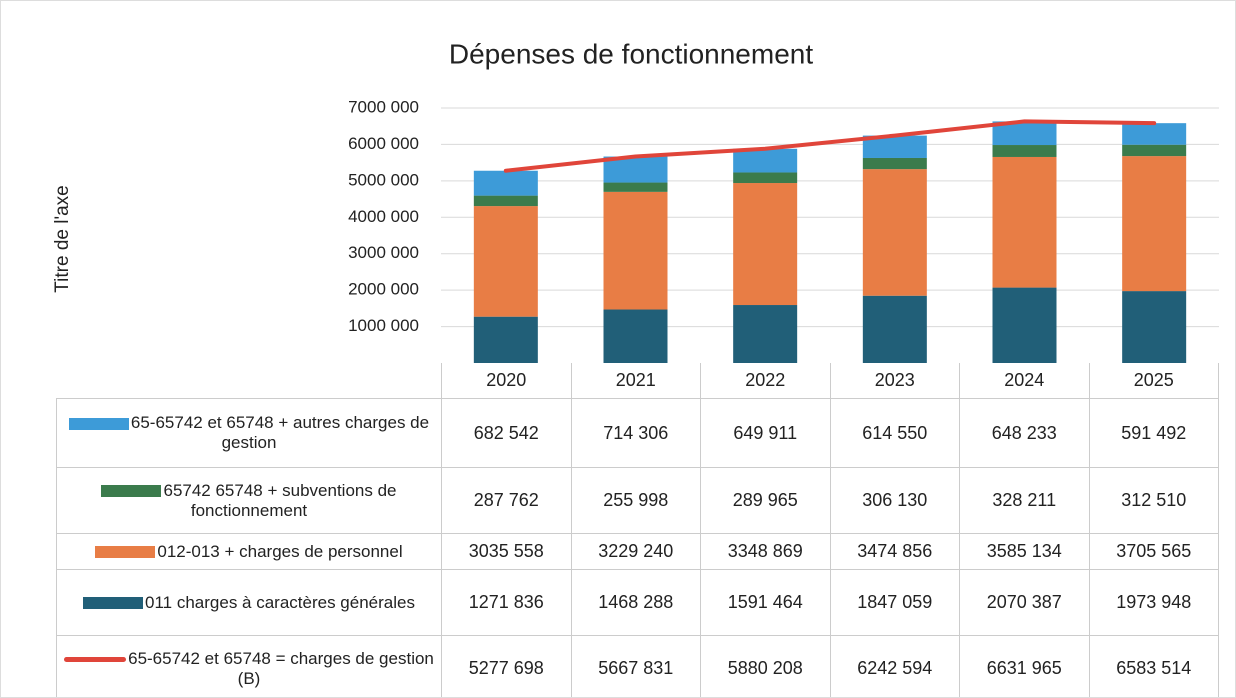 Image resolution: width=1236 pixels, height=698 pixels. I want to click on value-label: 6631 965, so click(1024, 666).